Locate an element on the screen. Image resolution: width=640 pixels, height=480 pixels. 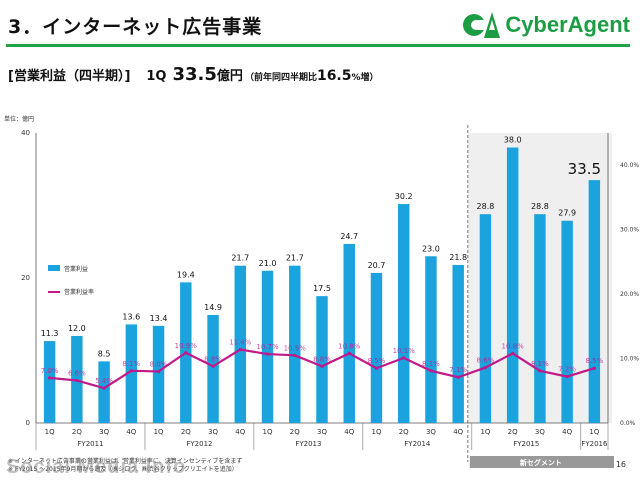
margin-value-label: 8.8% is located at coordinates (322, 359).